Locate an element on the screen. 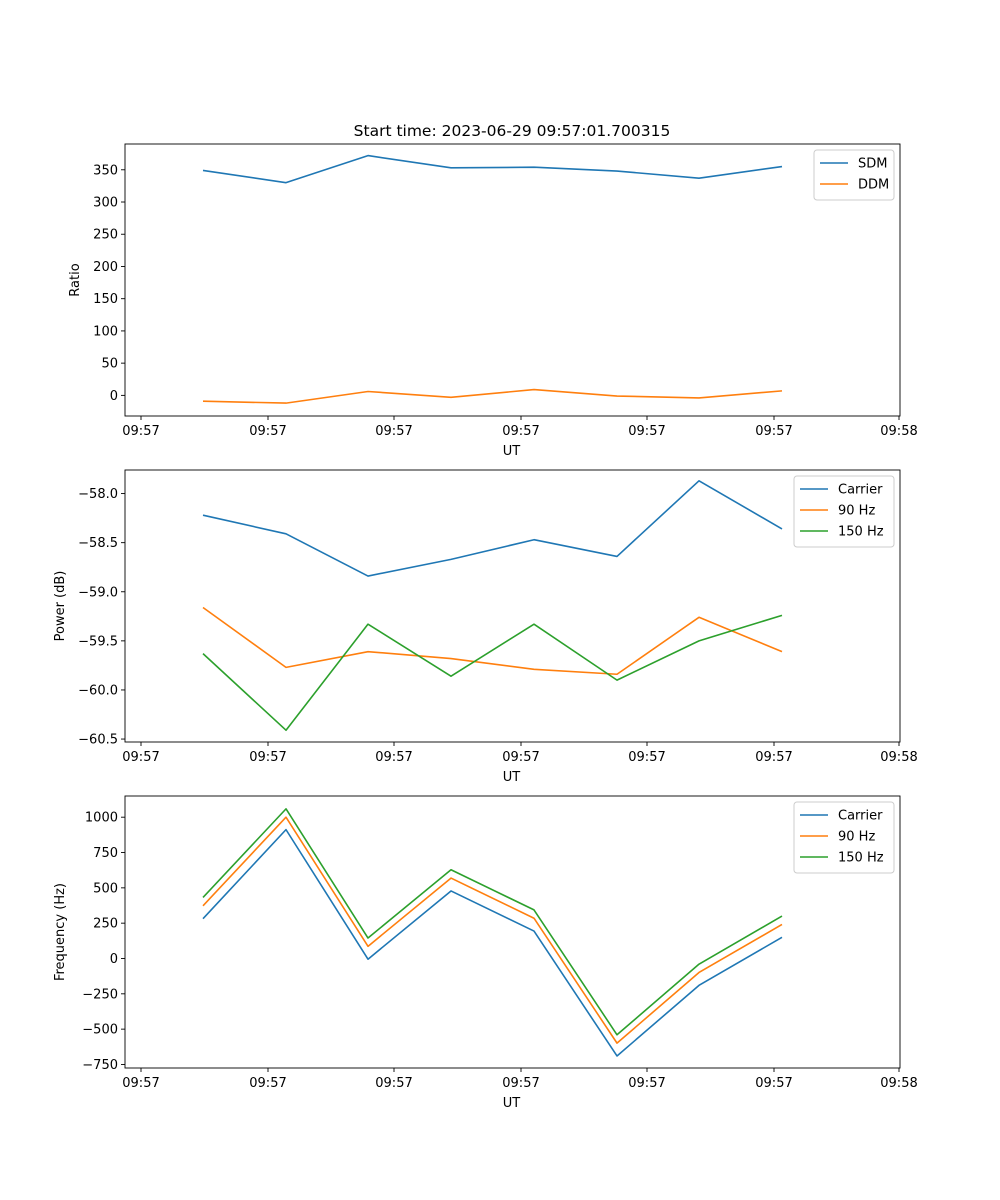 The image size is (1000, 1200). y-tick-label: −58.0 is located at coordinates (98, 494).